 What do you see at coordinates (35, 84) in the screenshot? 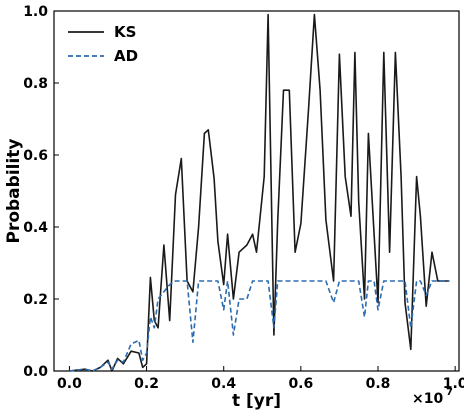
I see `y-tick-label: 0.8` at bounding box center [35, 84].